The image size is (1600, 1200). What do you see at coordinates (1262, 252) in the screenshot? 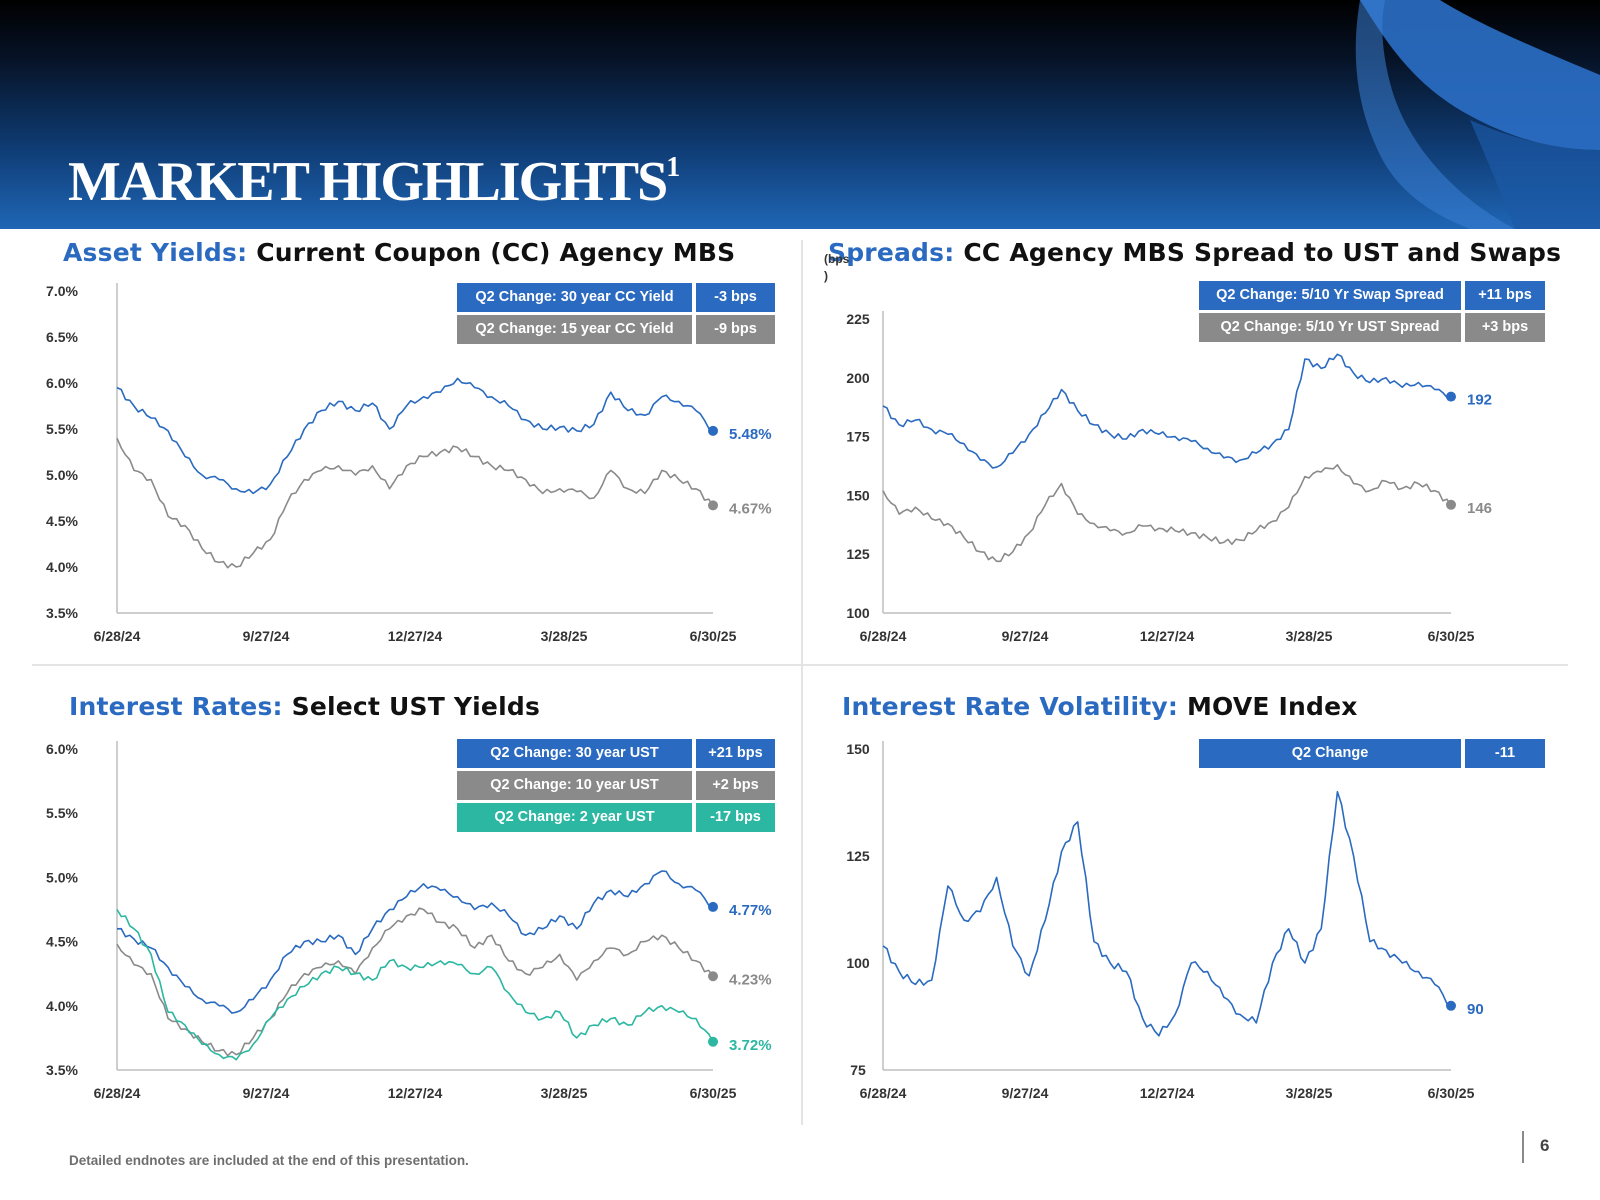
I see `panel-title-rest: CC Agency MBS Spread to UST and Swaps` at bounding box center [1262, 252].